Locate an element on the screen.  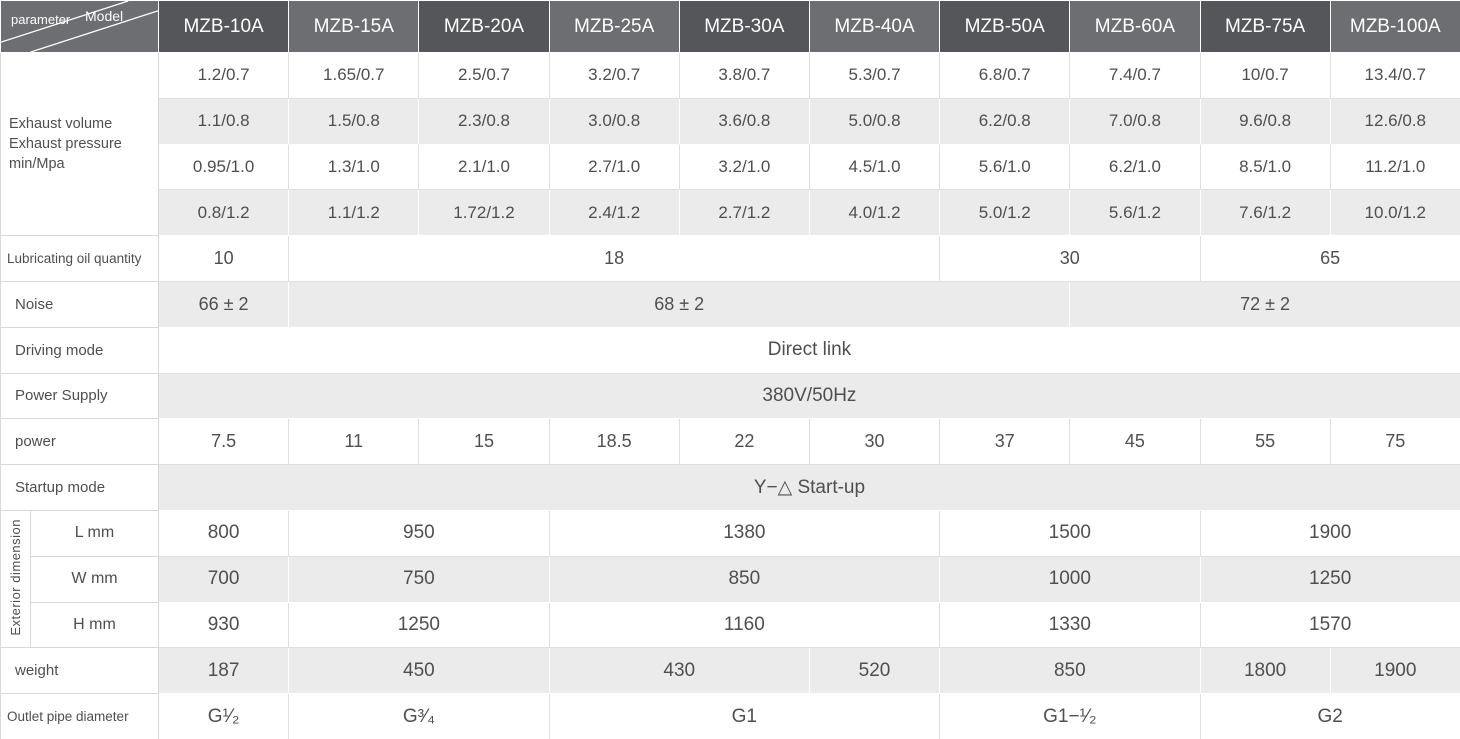
exhaust-cell: 7.4/0.7 is located at coordinates (1135, 75).